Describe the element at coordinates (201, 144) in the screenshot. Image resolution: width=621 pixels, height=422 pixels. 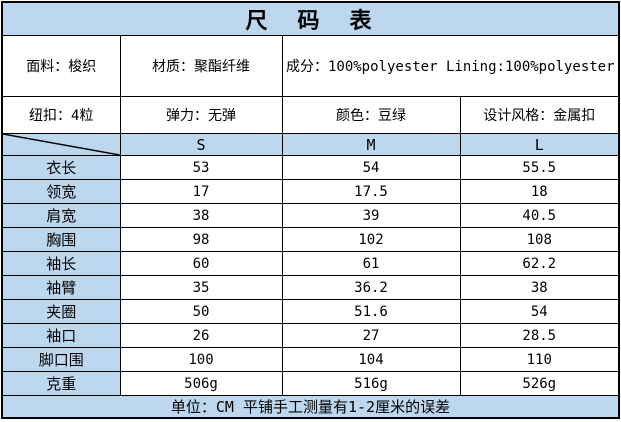
I see `size-column-s: S` at that location.